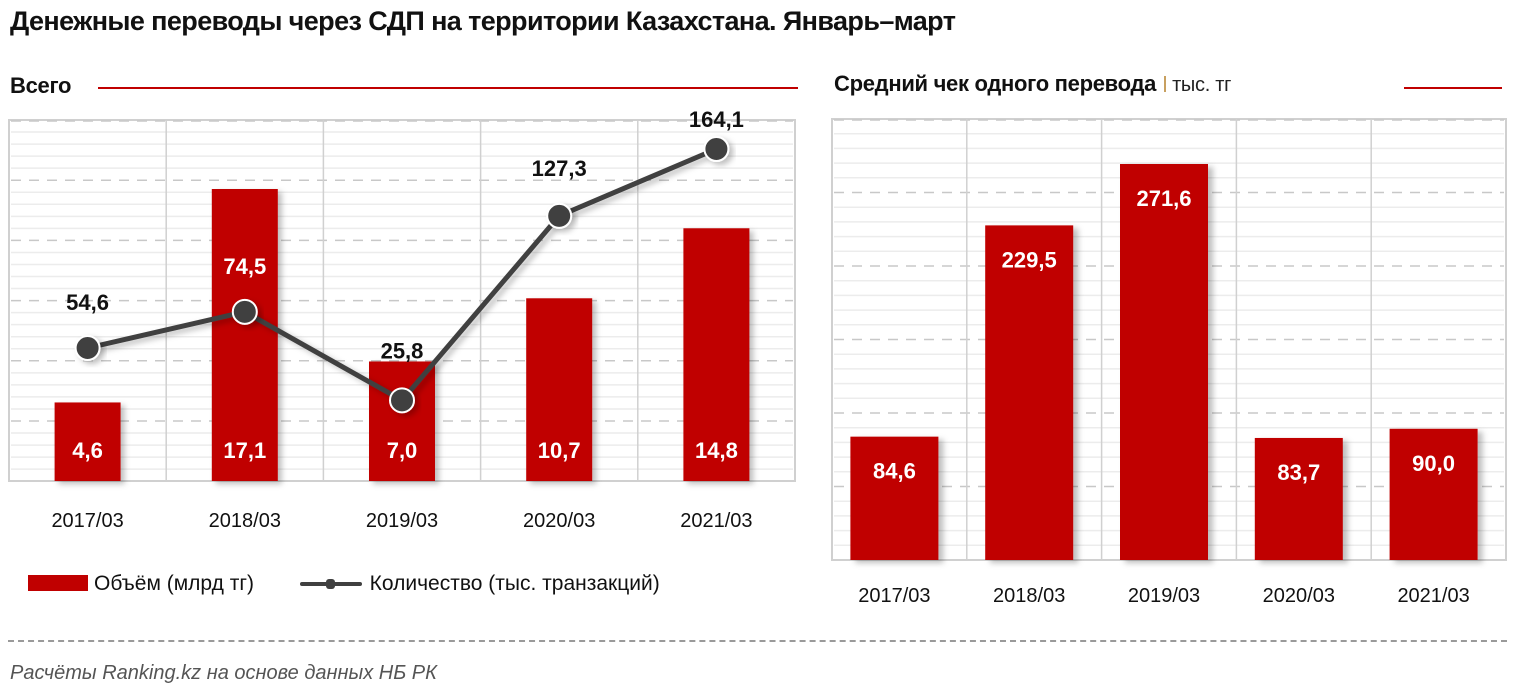 Image resolution: width=1515 pixels, height=700 pixels. I want to click on bar-value-label: 7,0, so click(402, 450).